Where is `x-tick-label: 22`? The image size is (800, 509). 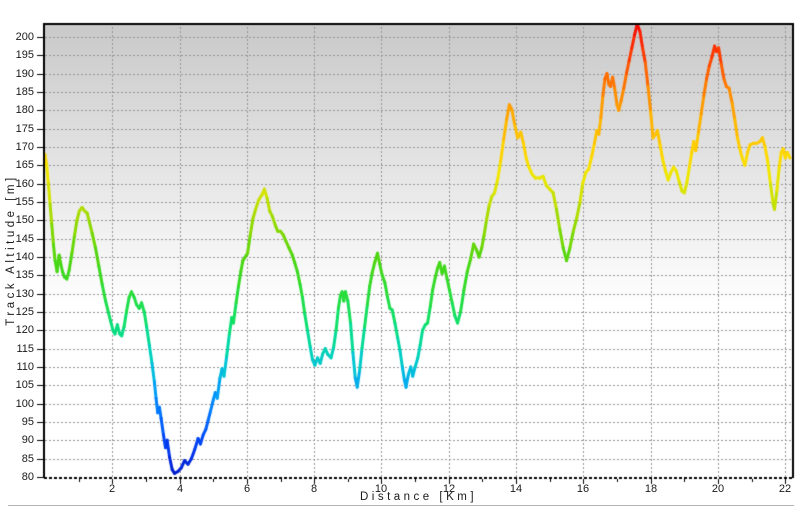
x-tick-label: 22 is located at coordinates (785, 489).